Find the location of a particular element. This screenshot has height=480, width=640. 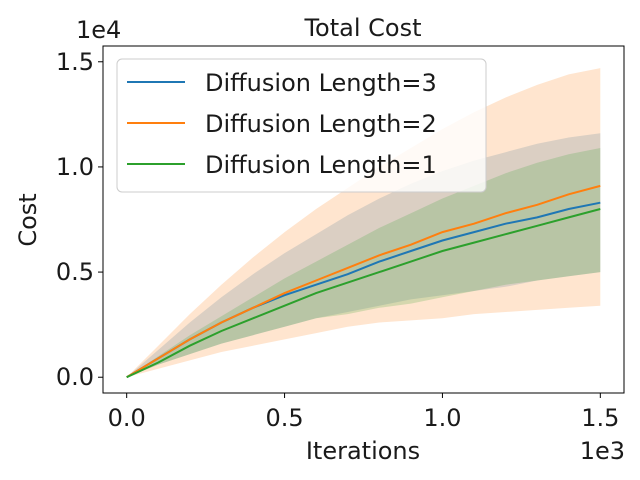

legend-label-series-1: Diffusion Length=3 is located at coordinates (321, 83).